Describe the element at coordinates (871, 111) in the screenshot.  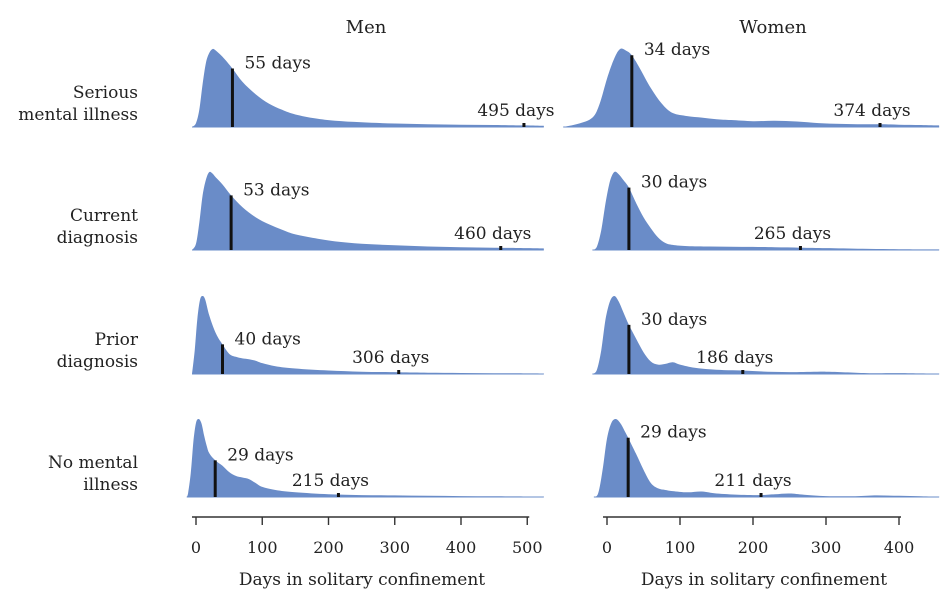
I see `tail-label: 374 days` at that location.